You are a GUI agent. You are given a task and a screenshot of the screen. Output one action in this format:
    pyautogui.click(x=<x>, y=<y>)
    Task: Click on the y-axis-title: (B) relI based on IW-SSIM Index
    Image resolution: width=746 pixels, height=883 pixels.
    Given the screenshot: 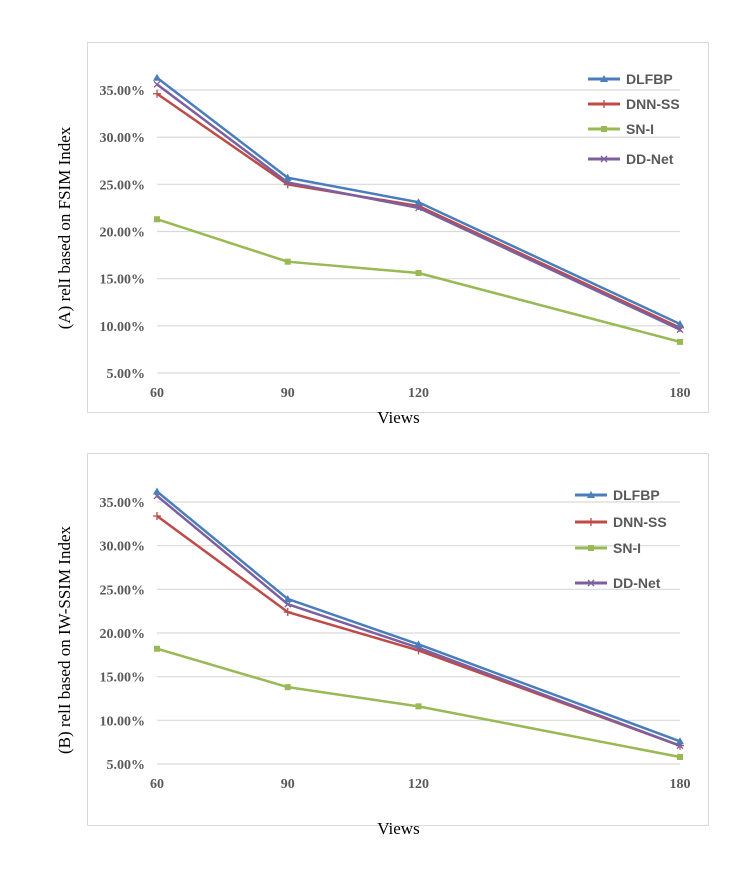 What is the action you would take?
    pyautogui.click(x=64, y=639)
    